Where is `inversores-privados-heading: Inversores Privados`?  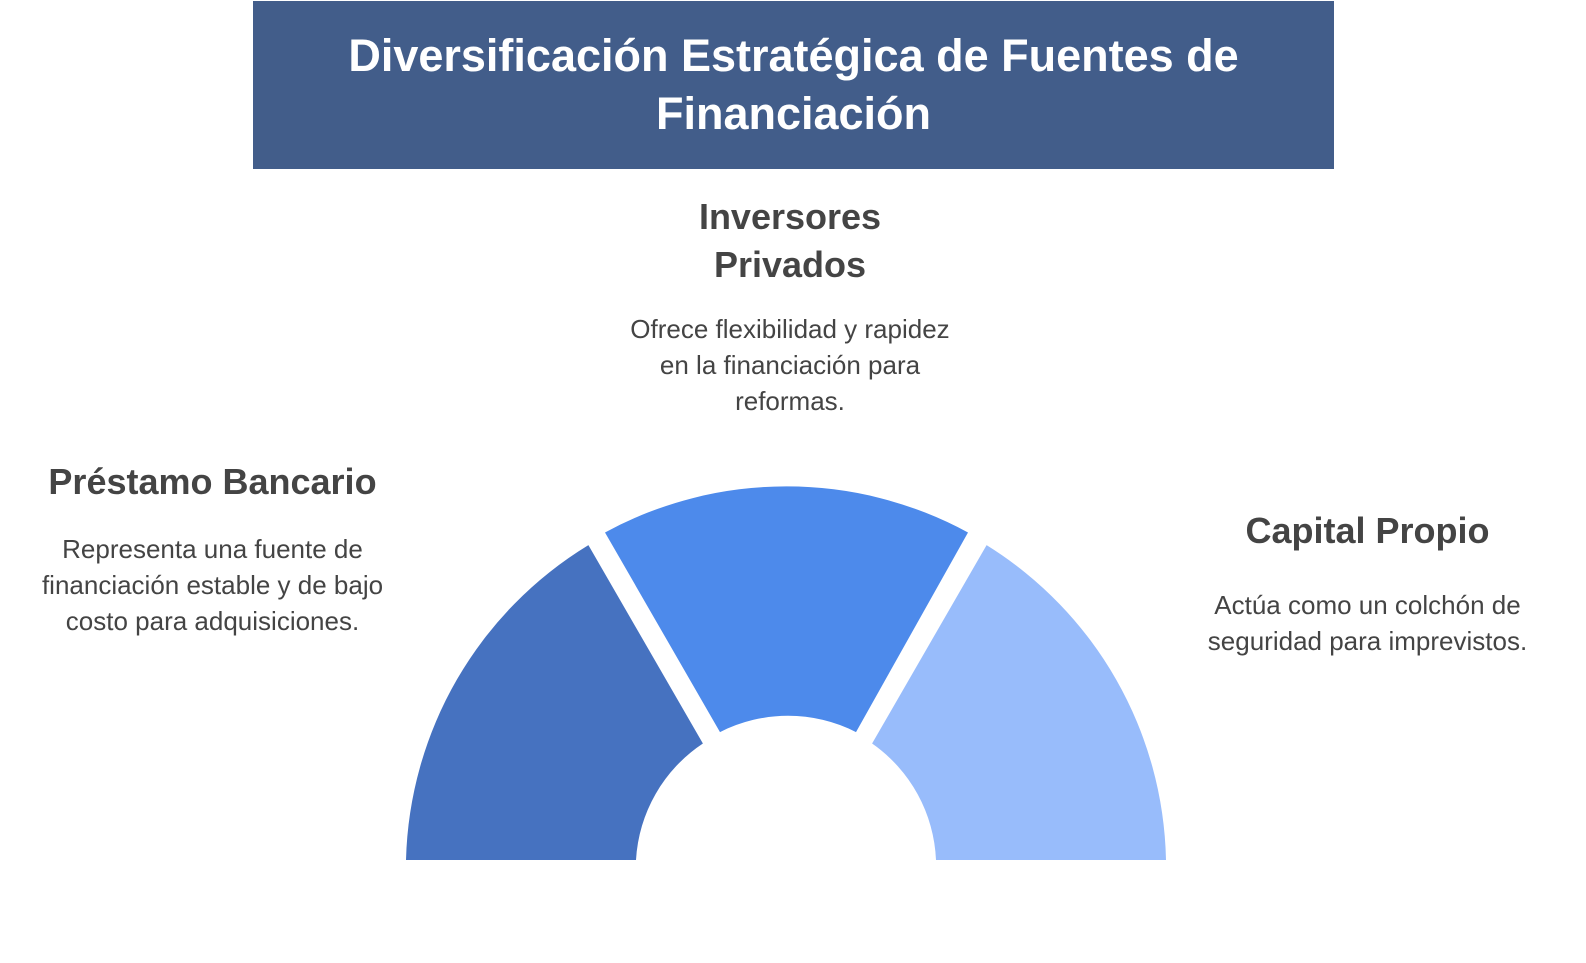 inversores-privados-heading: Inversores Privados is located at coordinates (790, 240).